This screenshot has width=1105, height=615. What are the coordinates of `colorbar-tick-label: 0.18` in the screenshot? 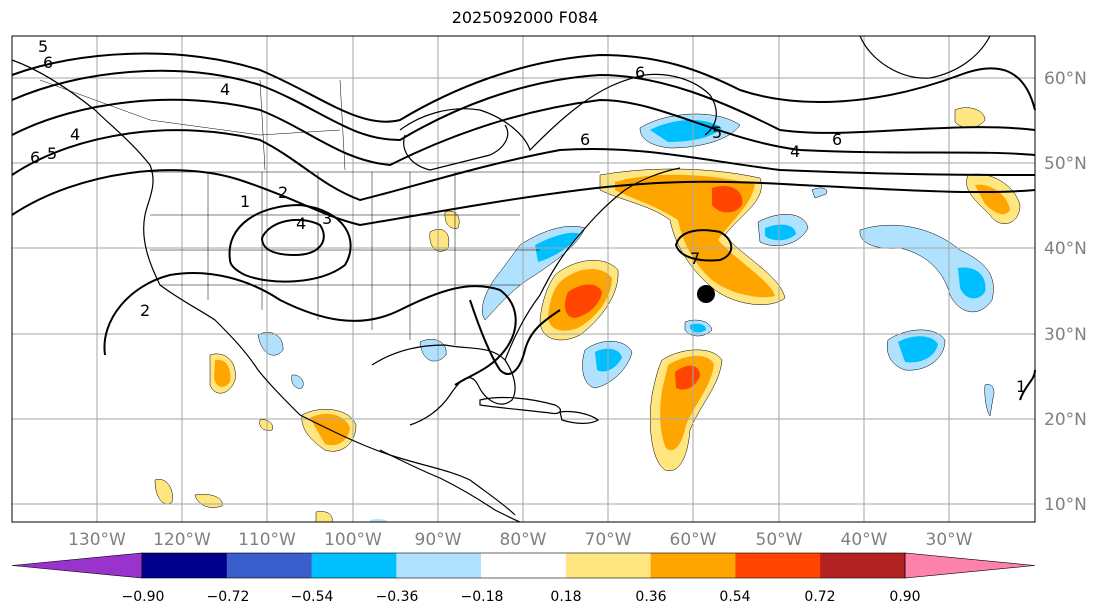 It's located at (565, 597).